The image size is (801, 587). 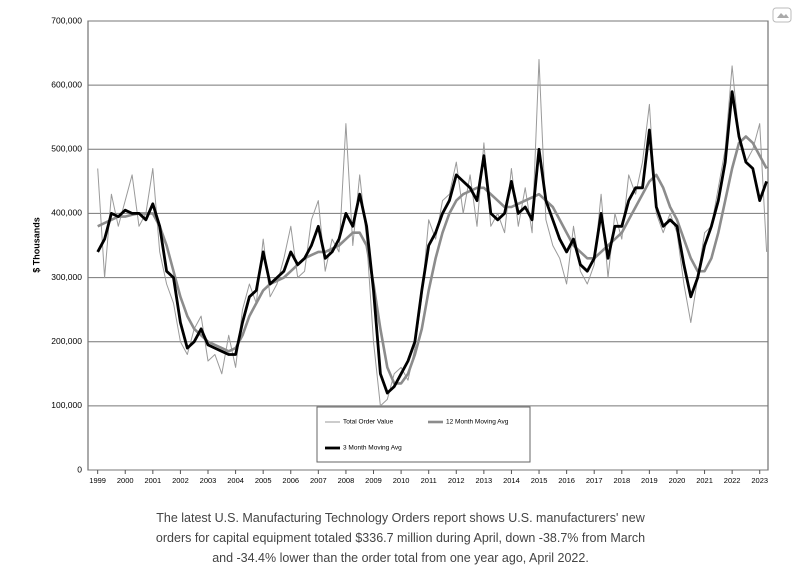 I want to click on x-tick-label: 2019, so click(x=649, y=480).